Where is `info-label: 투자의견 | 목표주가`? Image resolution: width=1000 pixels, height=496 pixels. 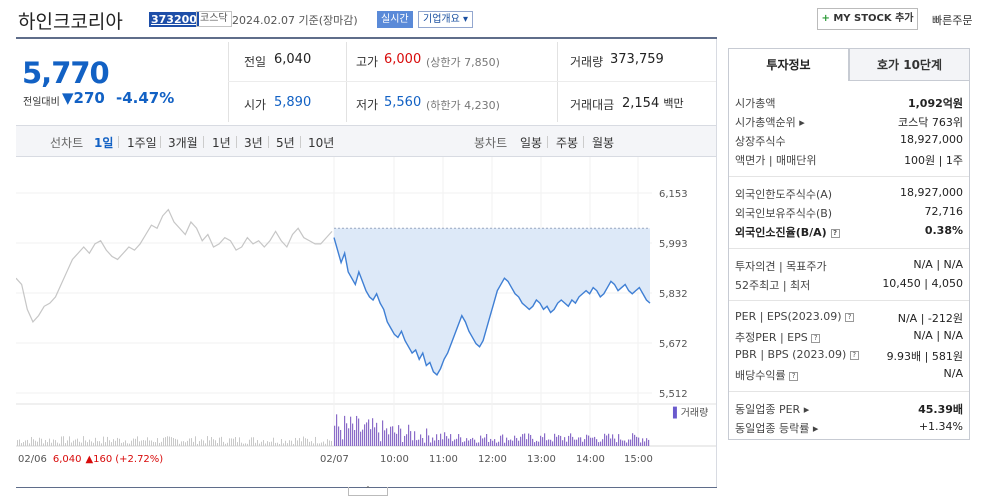 info-label: 투자의견 | 목표주가 is located at coordinates (781, 266).